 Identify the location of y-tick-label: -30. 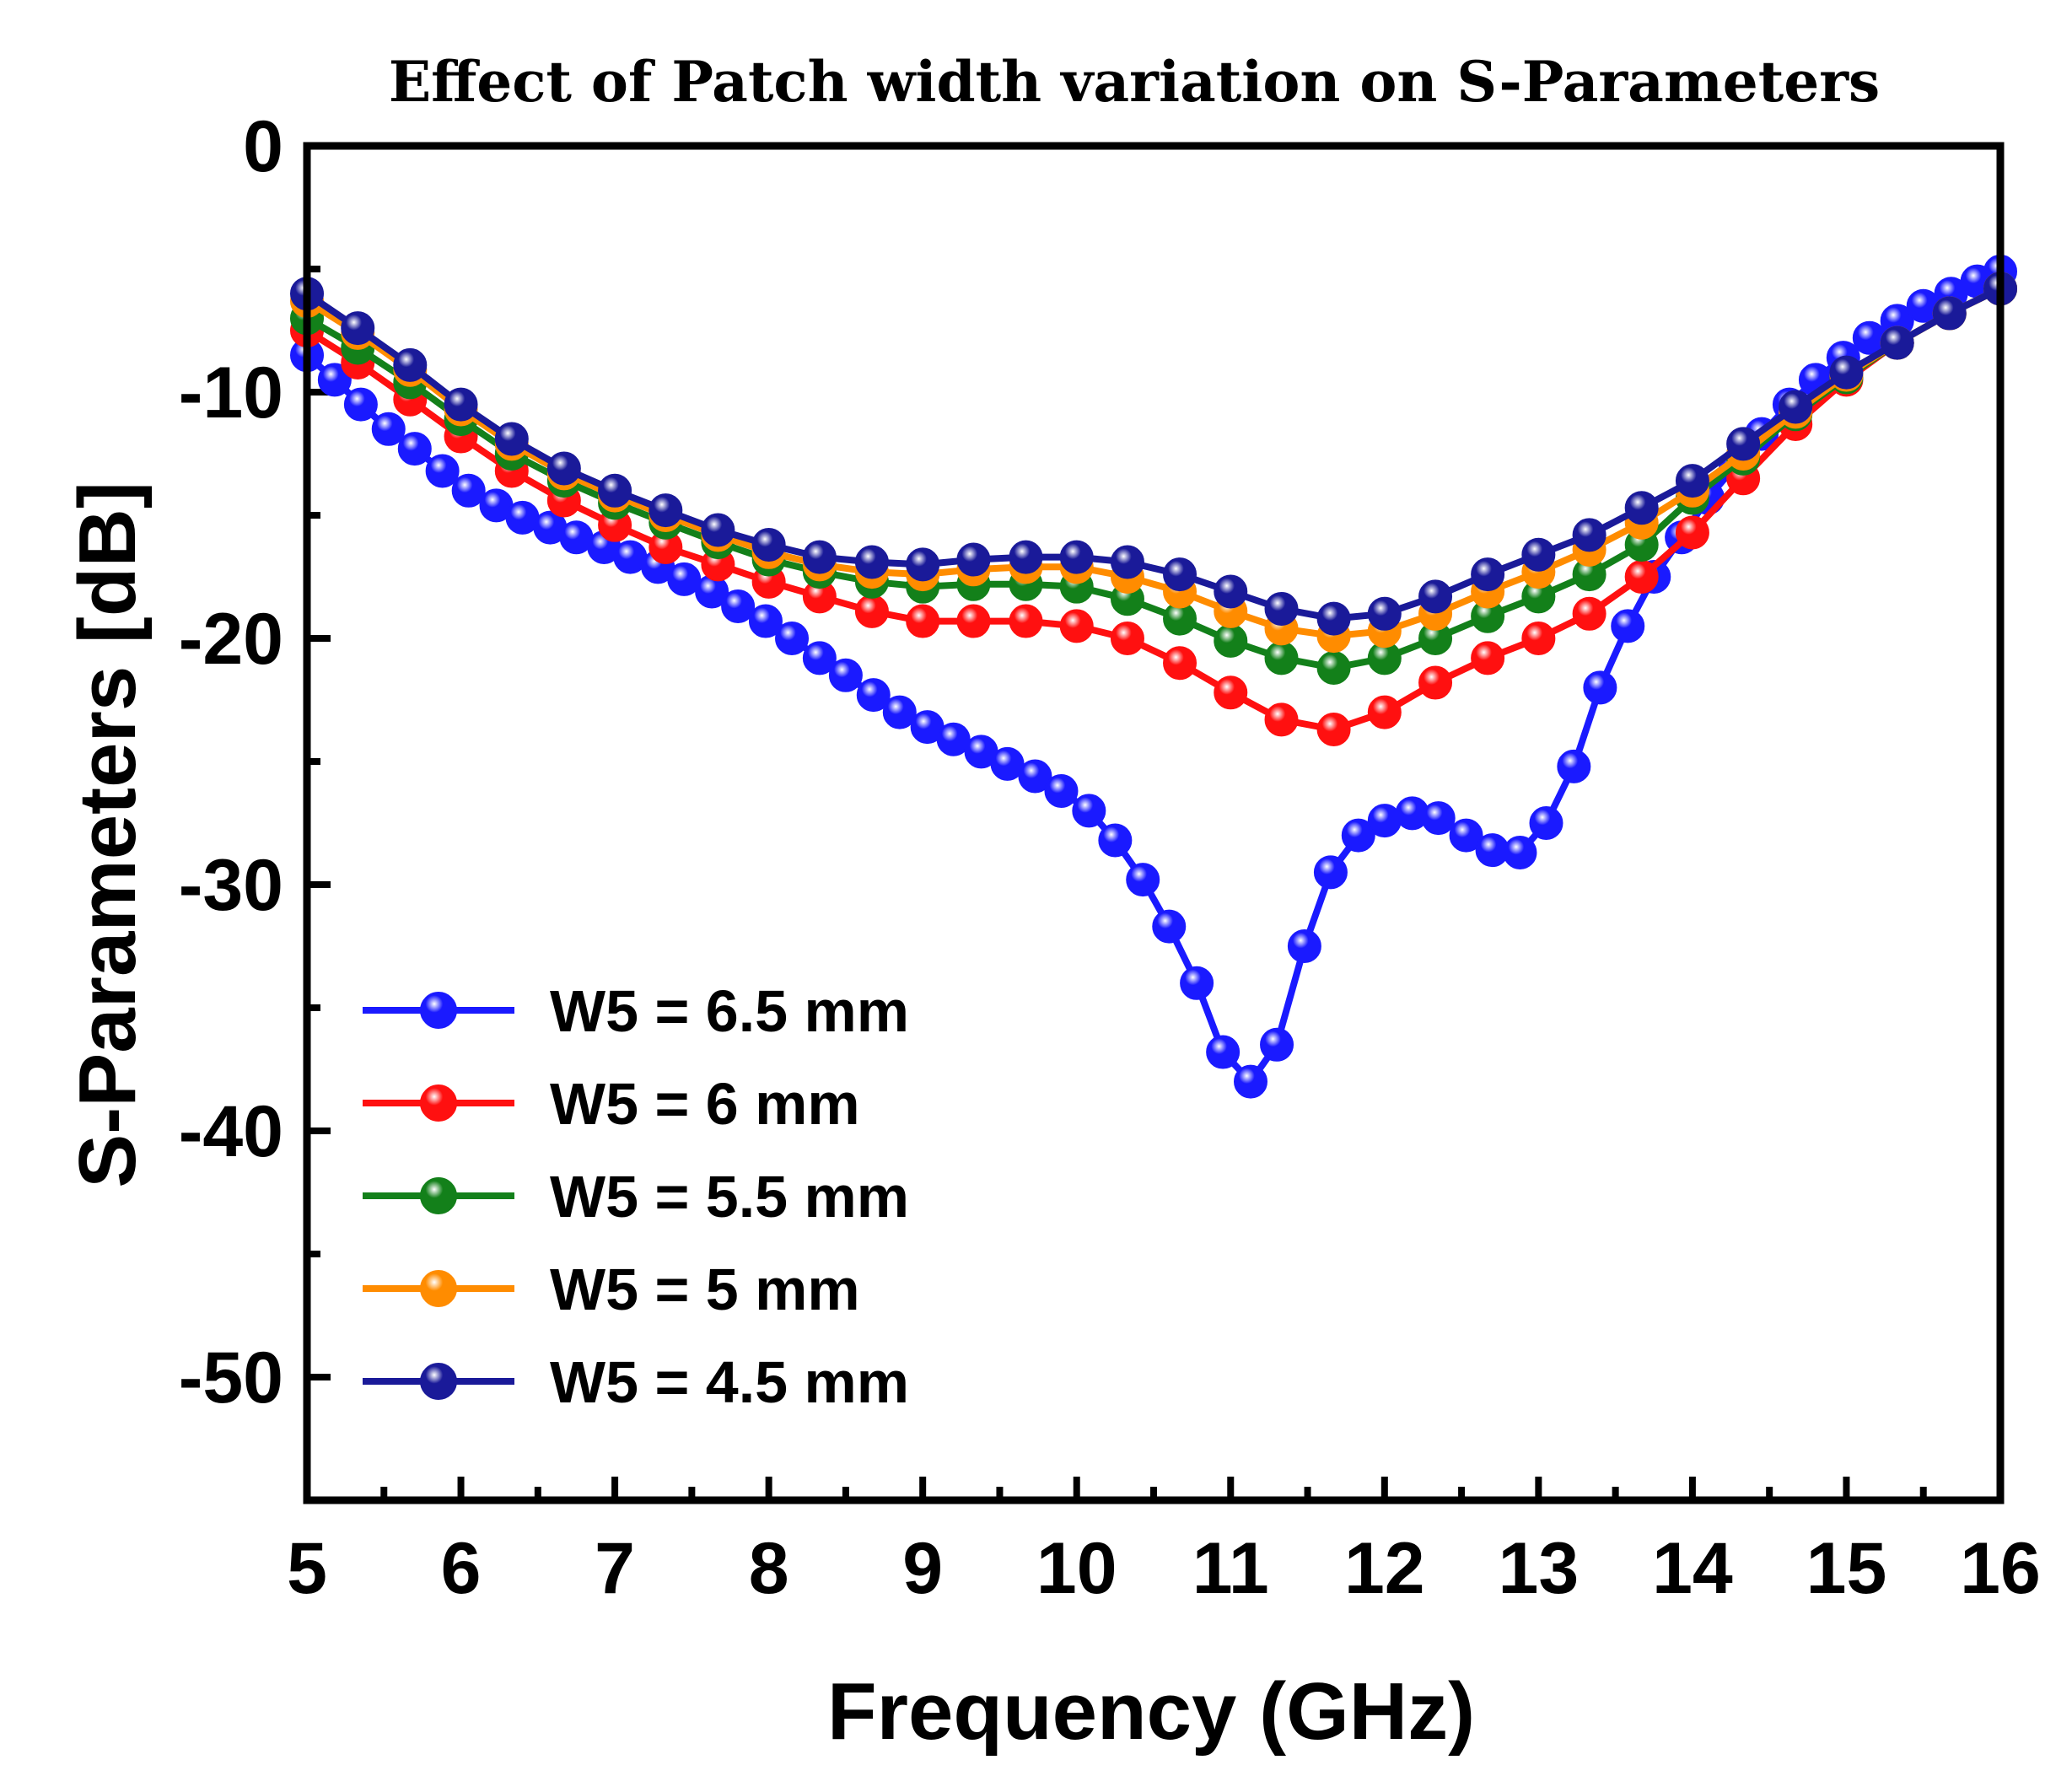
(231, 885).